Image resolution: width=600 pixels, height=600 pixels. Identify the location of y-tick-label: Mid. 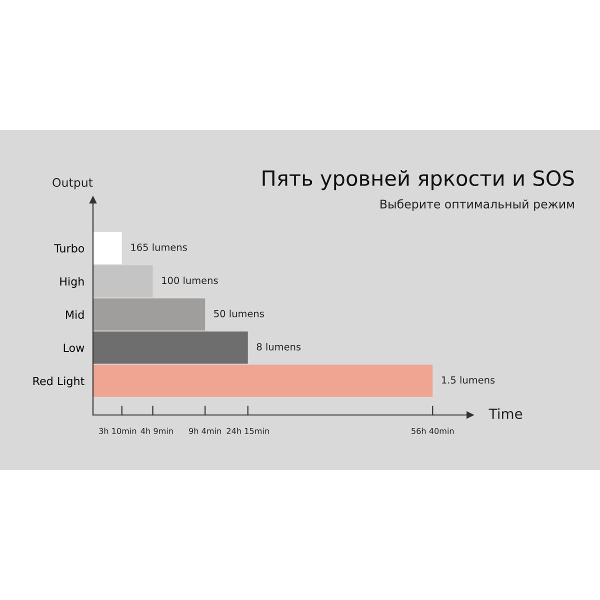
(75, 314).